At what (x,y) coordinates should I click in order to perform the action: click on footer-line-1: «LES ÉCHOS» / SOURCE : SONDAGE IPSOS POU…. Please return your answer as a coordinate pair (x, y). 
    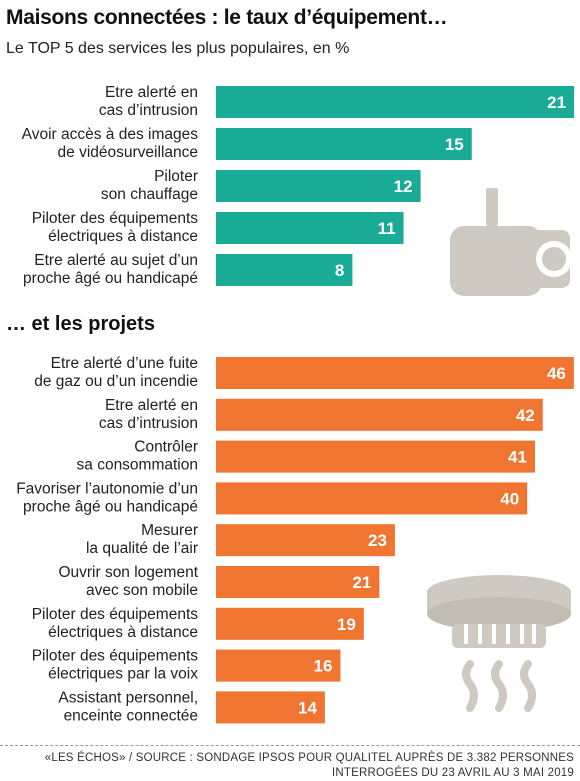
    Looking at the image, I should click on (309, 758).